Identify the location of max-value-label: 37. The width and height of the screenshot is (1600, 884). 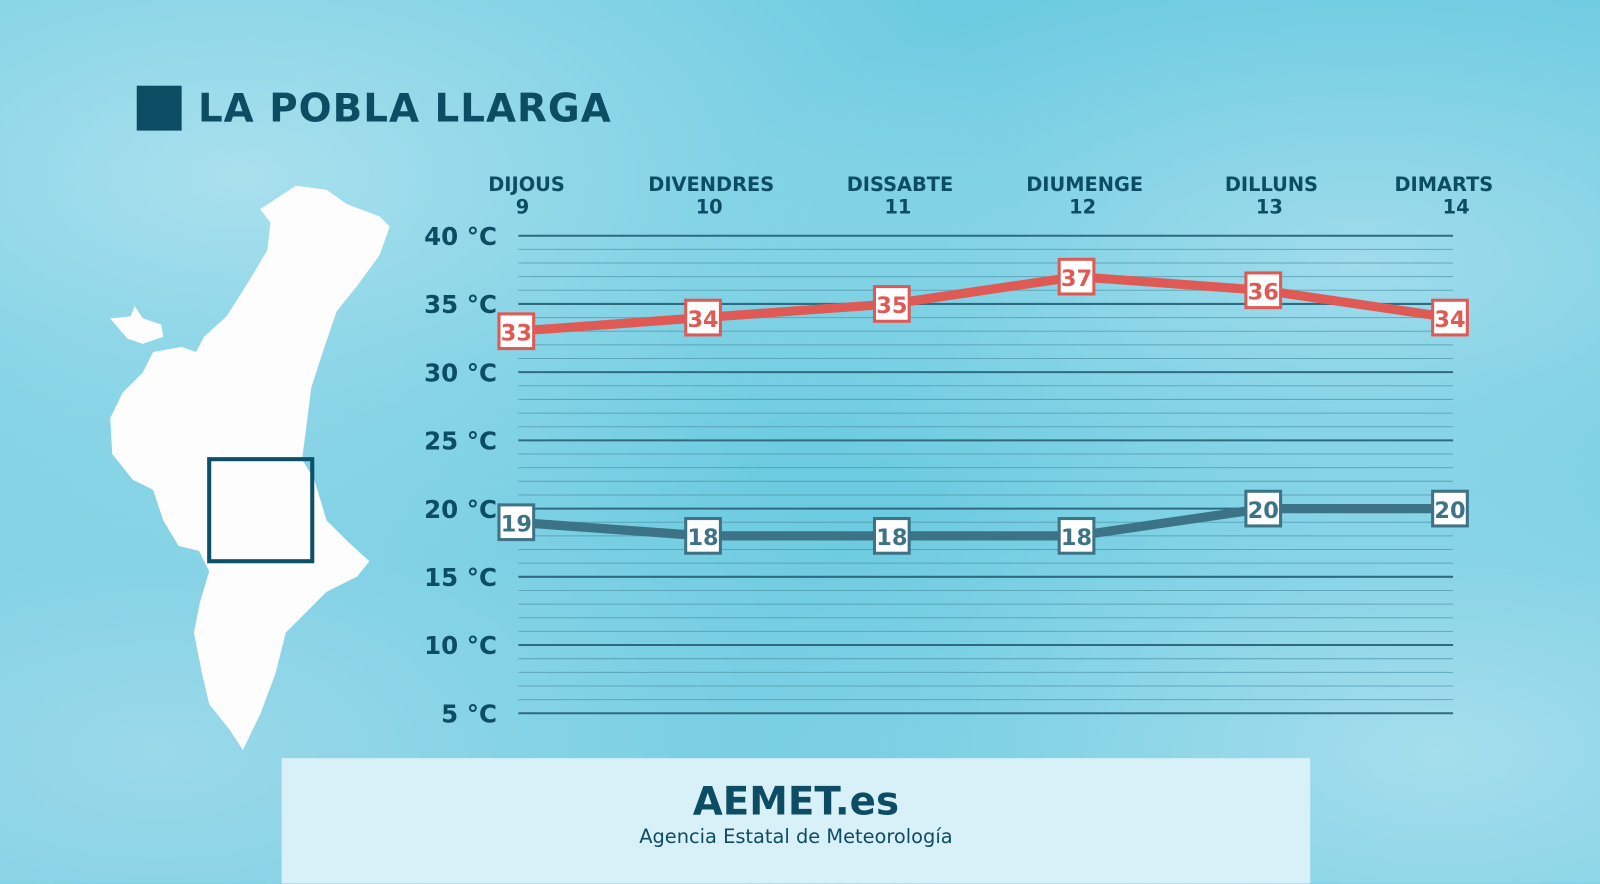
(1076, 279).